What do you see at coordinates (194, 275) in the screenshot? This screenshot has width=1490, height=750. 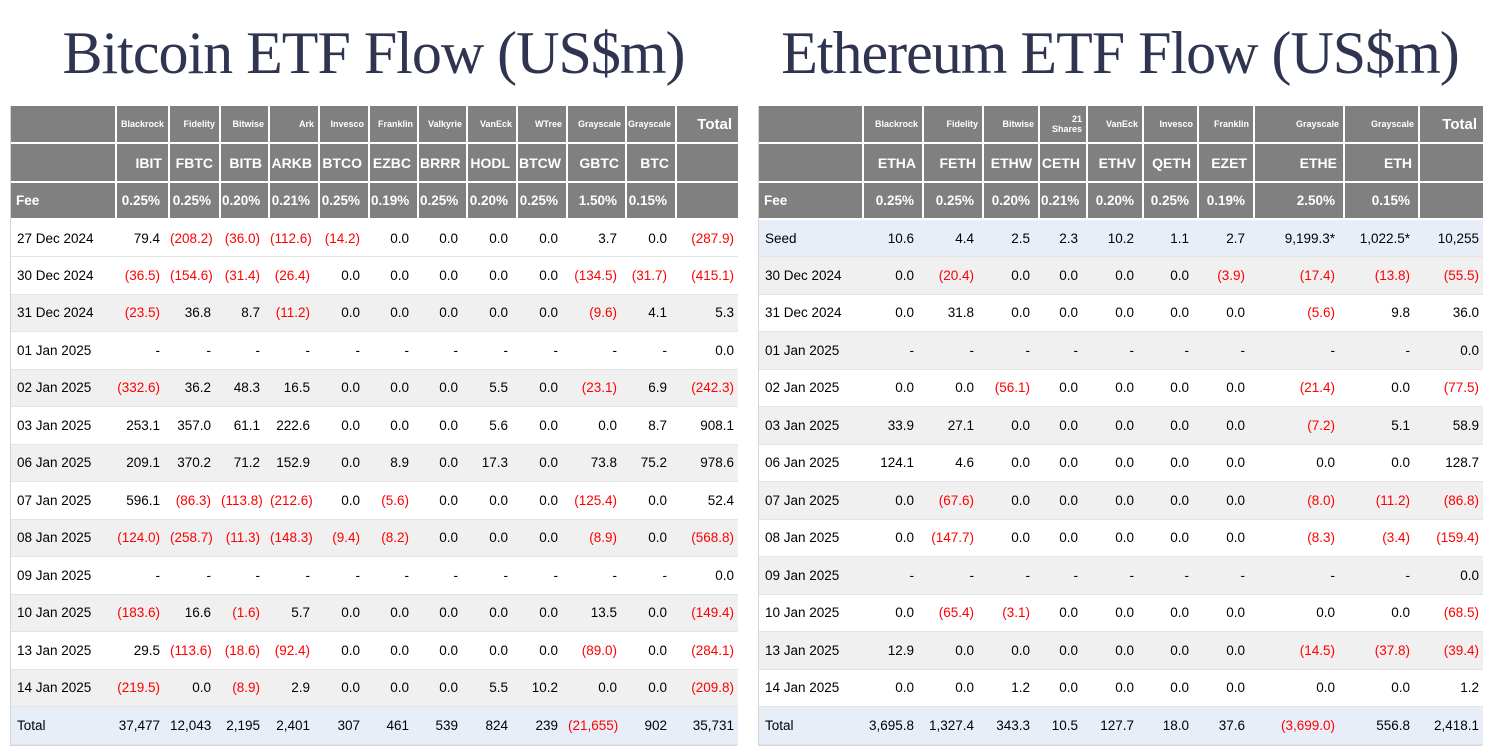 I see `value-cell: (154.6)` at bounding box center [194, 275].